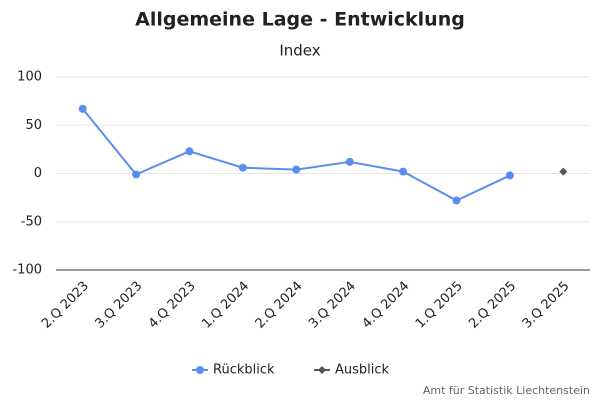  Describe the element at coordinates (279, 305) in the screenshot. I see `x-tick-label: 2.Q 2024` at that location.